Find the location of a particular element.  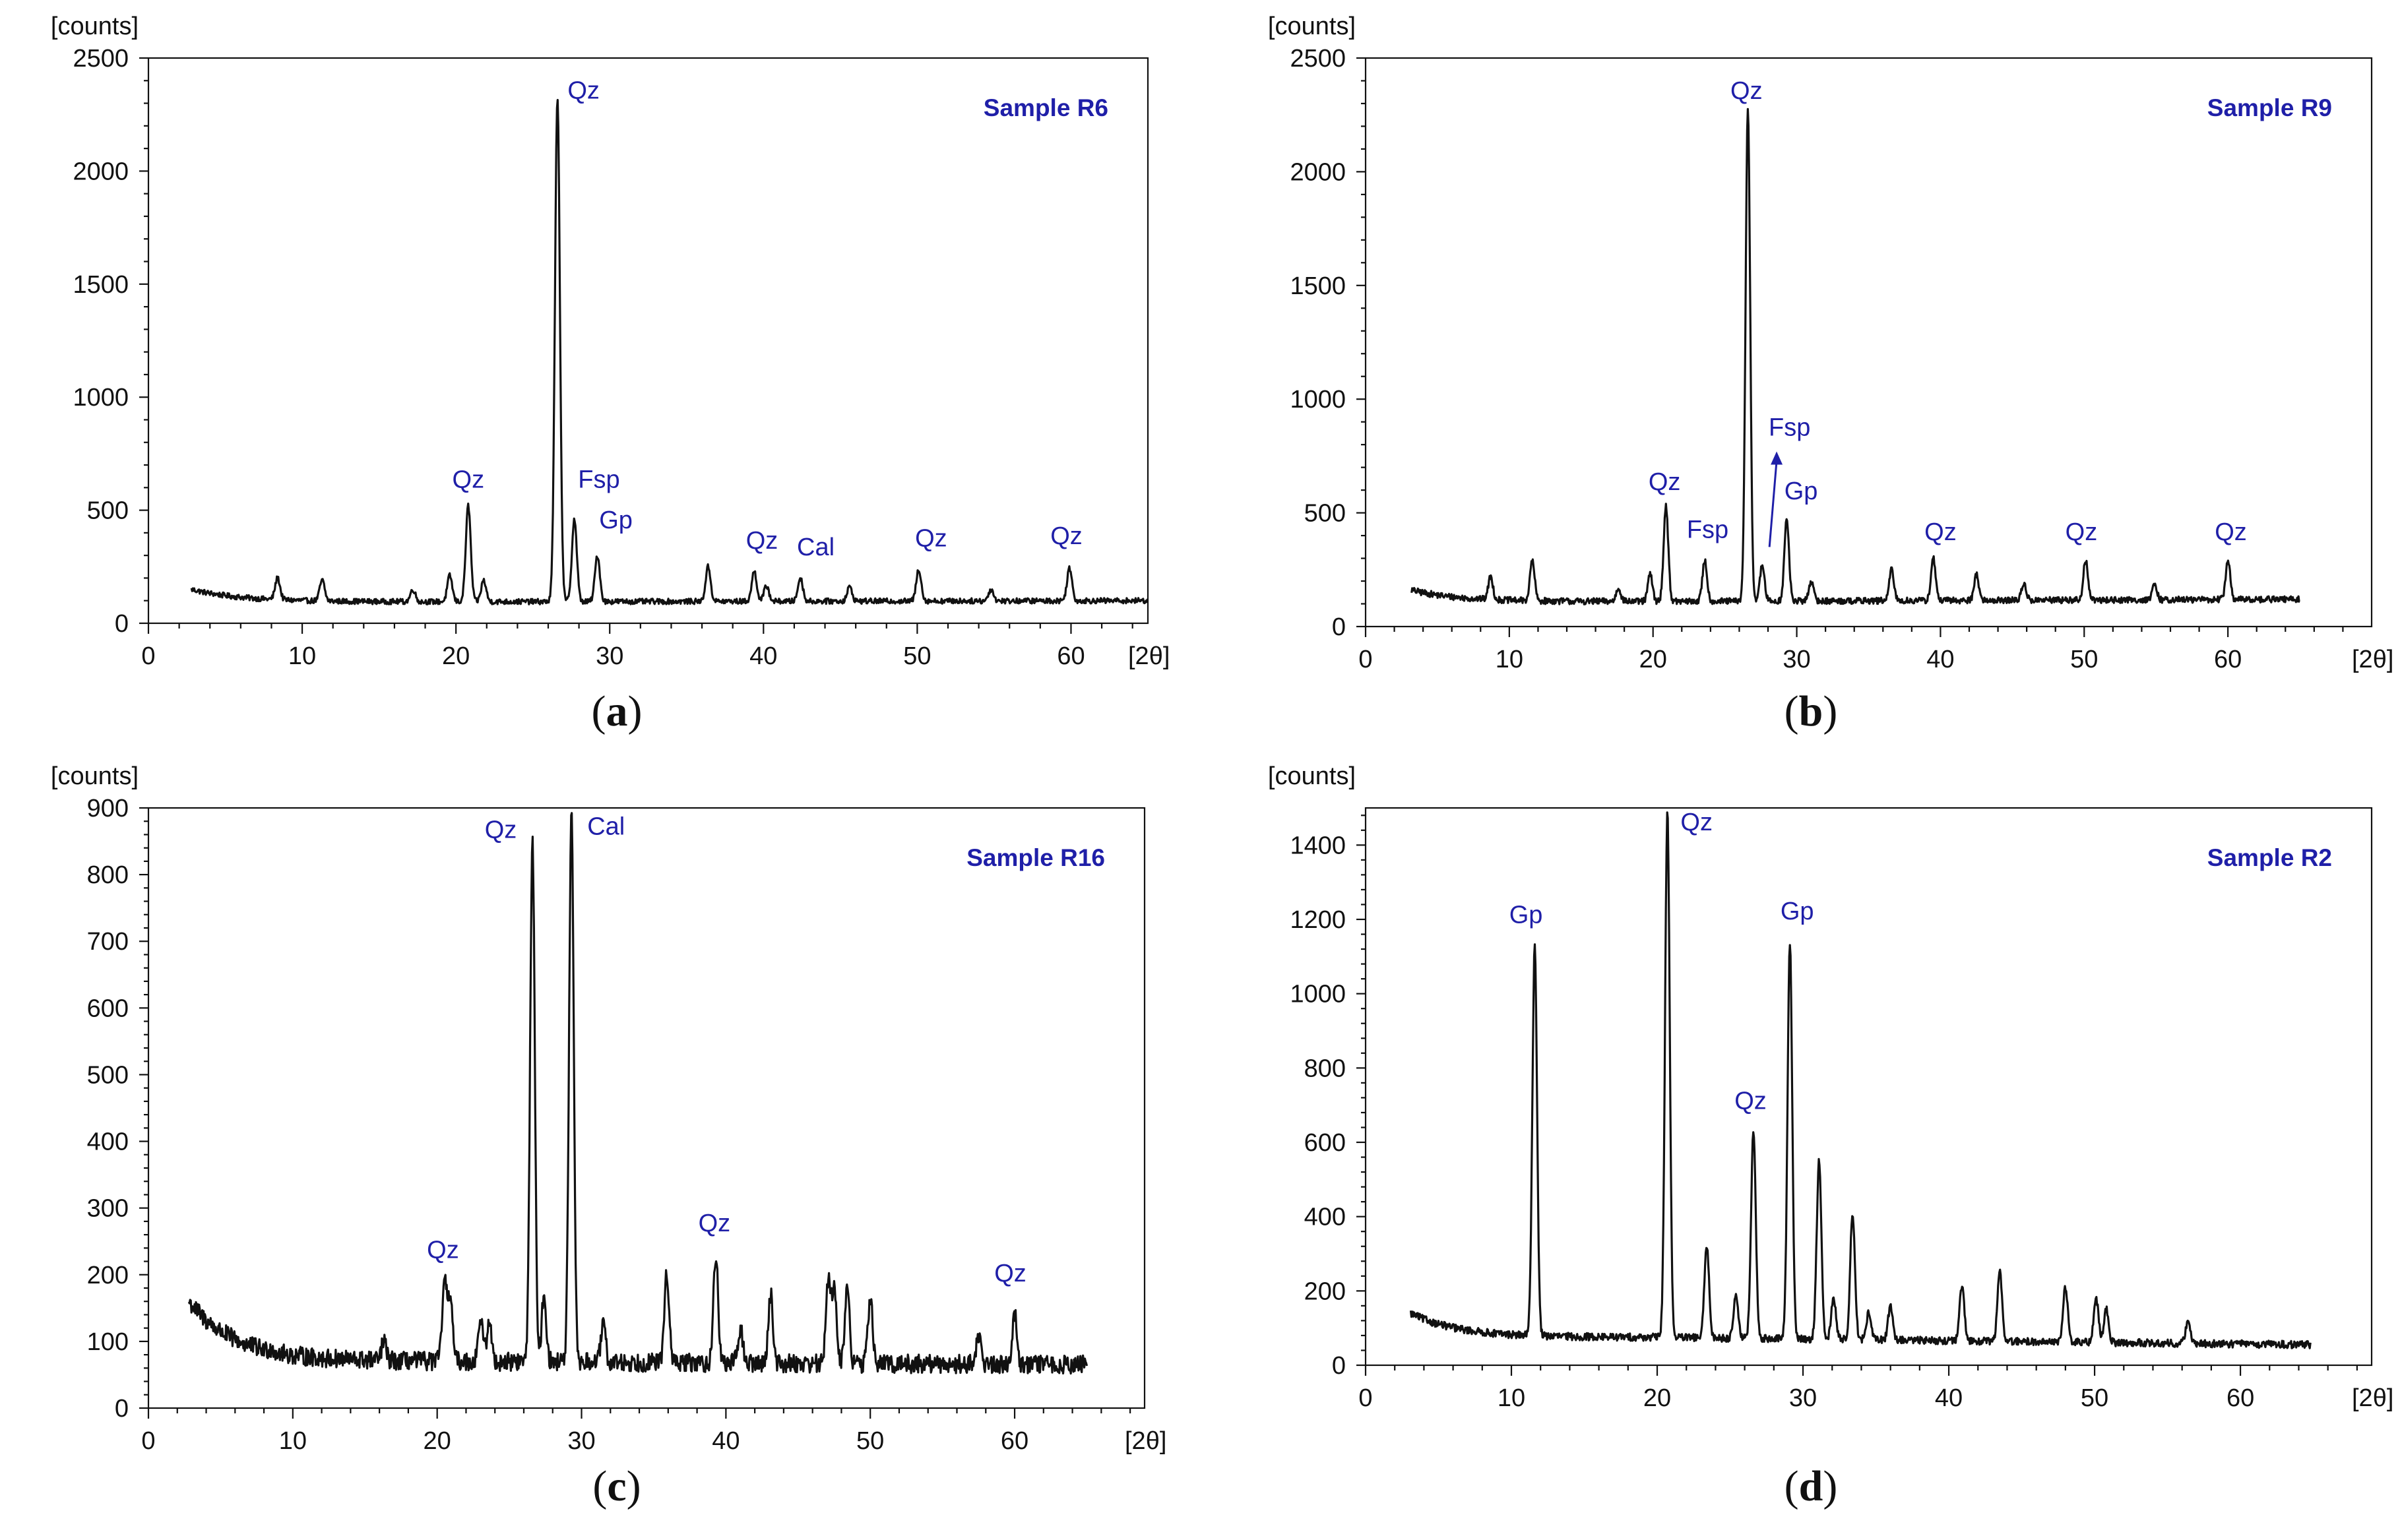

y-tick-label: 100 is located at coordinates (108, 1342).